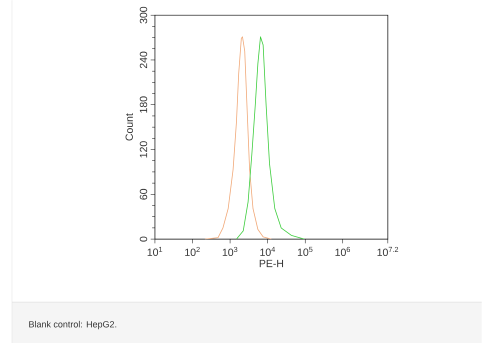 The image size is (482, 343). I want to click on x-tick-label: 10$^{5}$, so click(305, 251).